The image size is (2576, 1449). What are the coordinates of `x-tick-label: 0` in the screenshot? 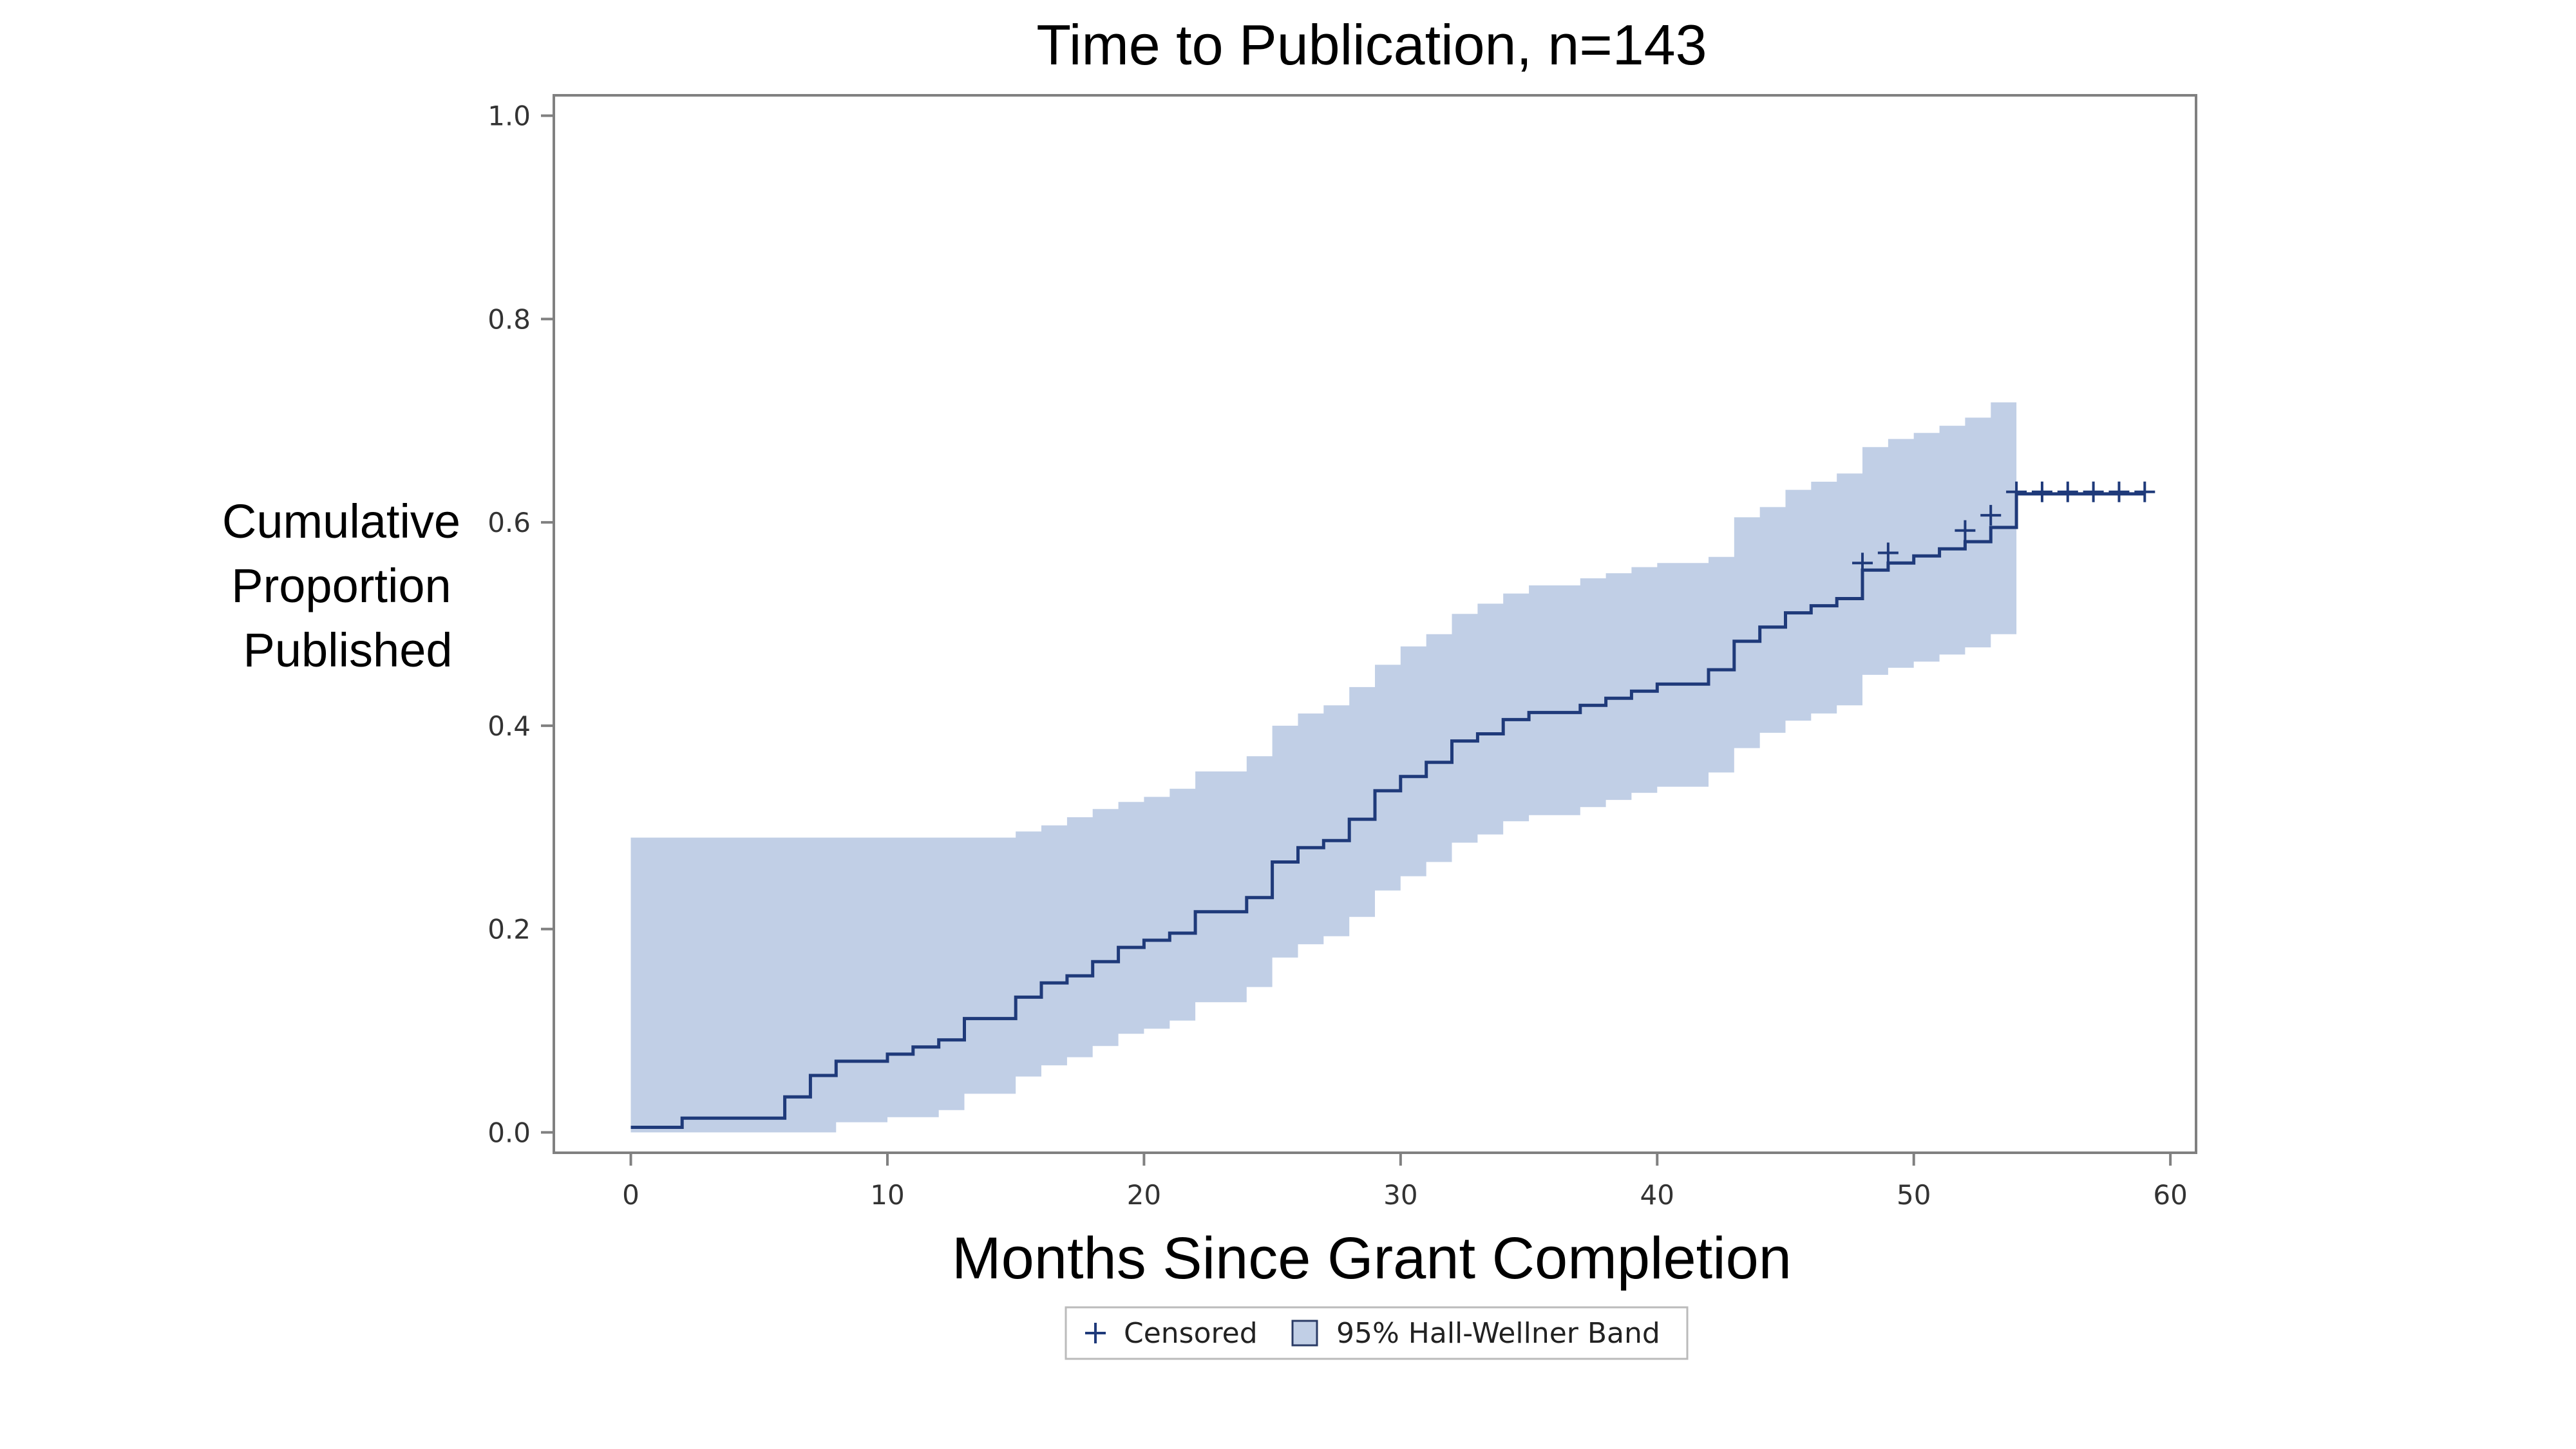 It's located at (630, 1195).